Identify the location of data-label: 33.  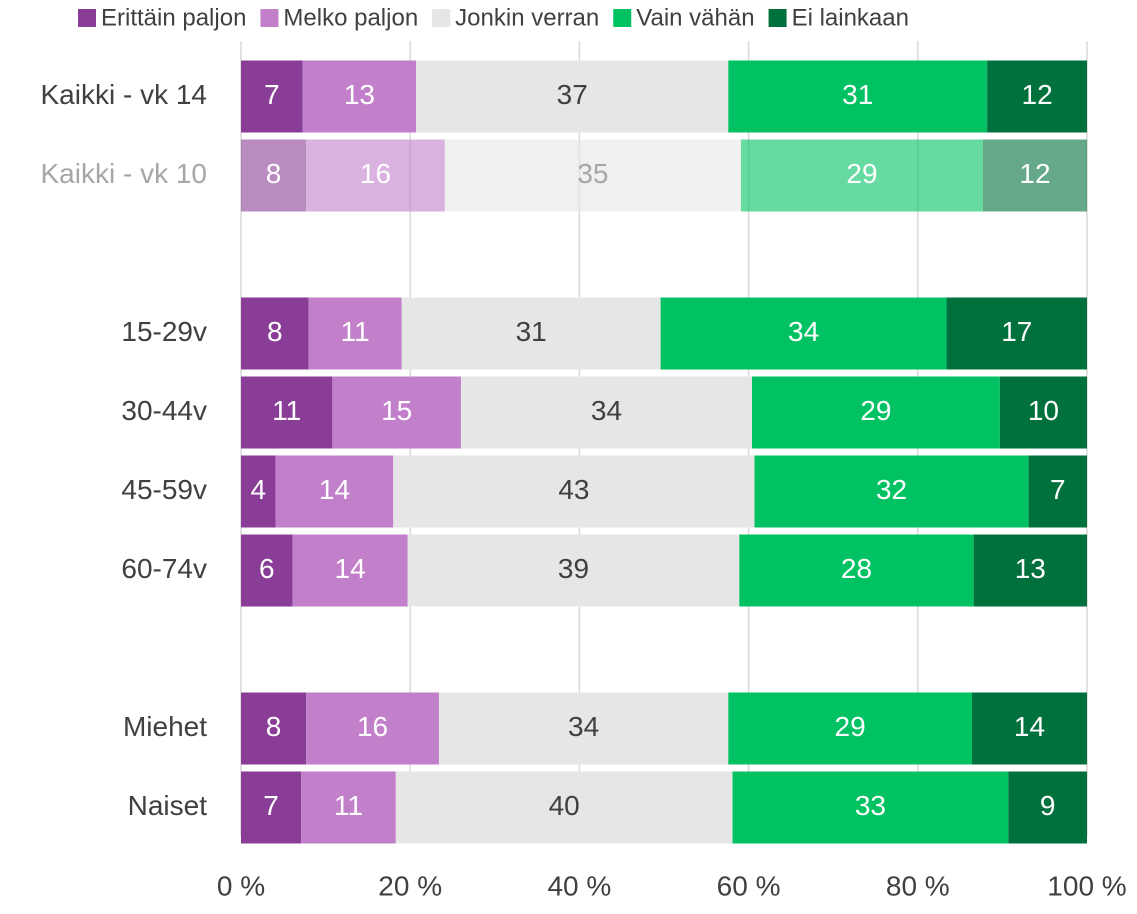
(870, 805).